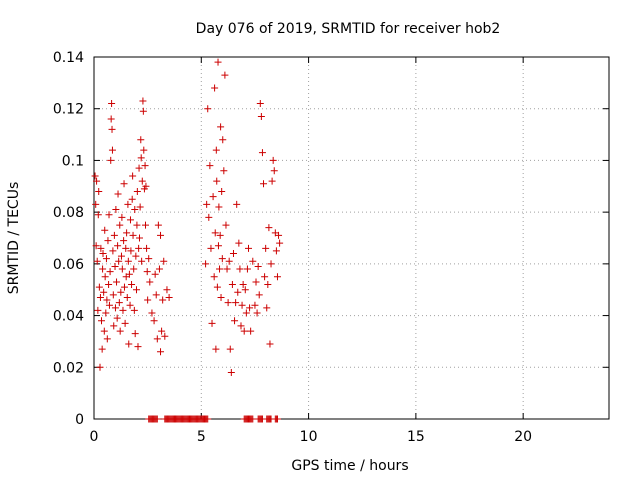  I want to click on x-tick-label: 20, so click(523, 437).